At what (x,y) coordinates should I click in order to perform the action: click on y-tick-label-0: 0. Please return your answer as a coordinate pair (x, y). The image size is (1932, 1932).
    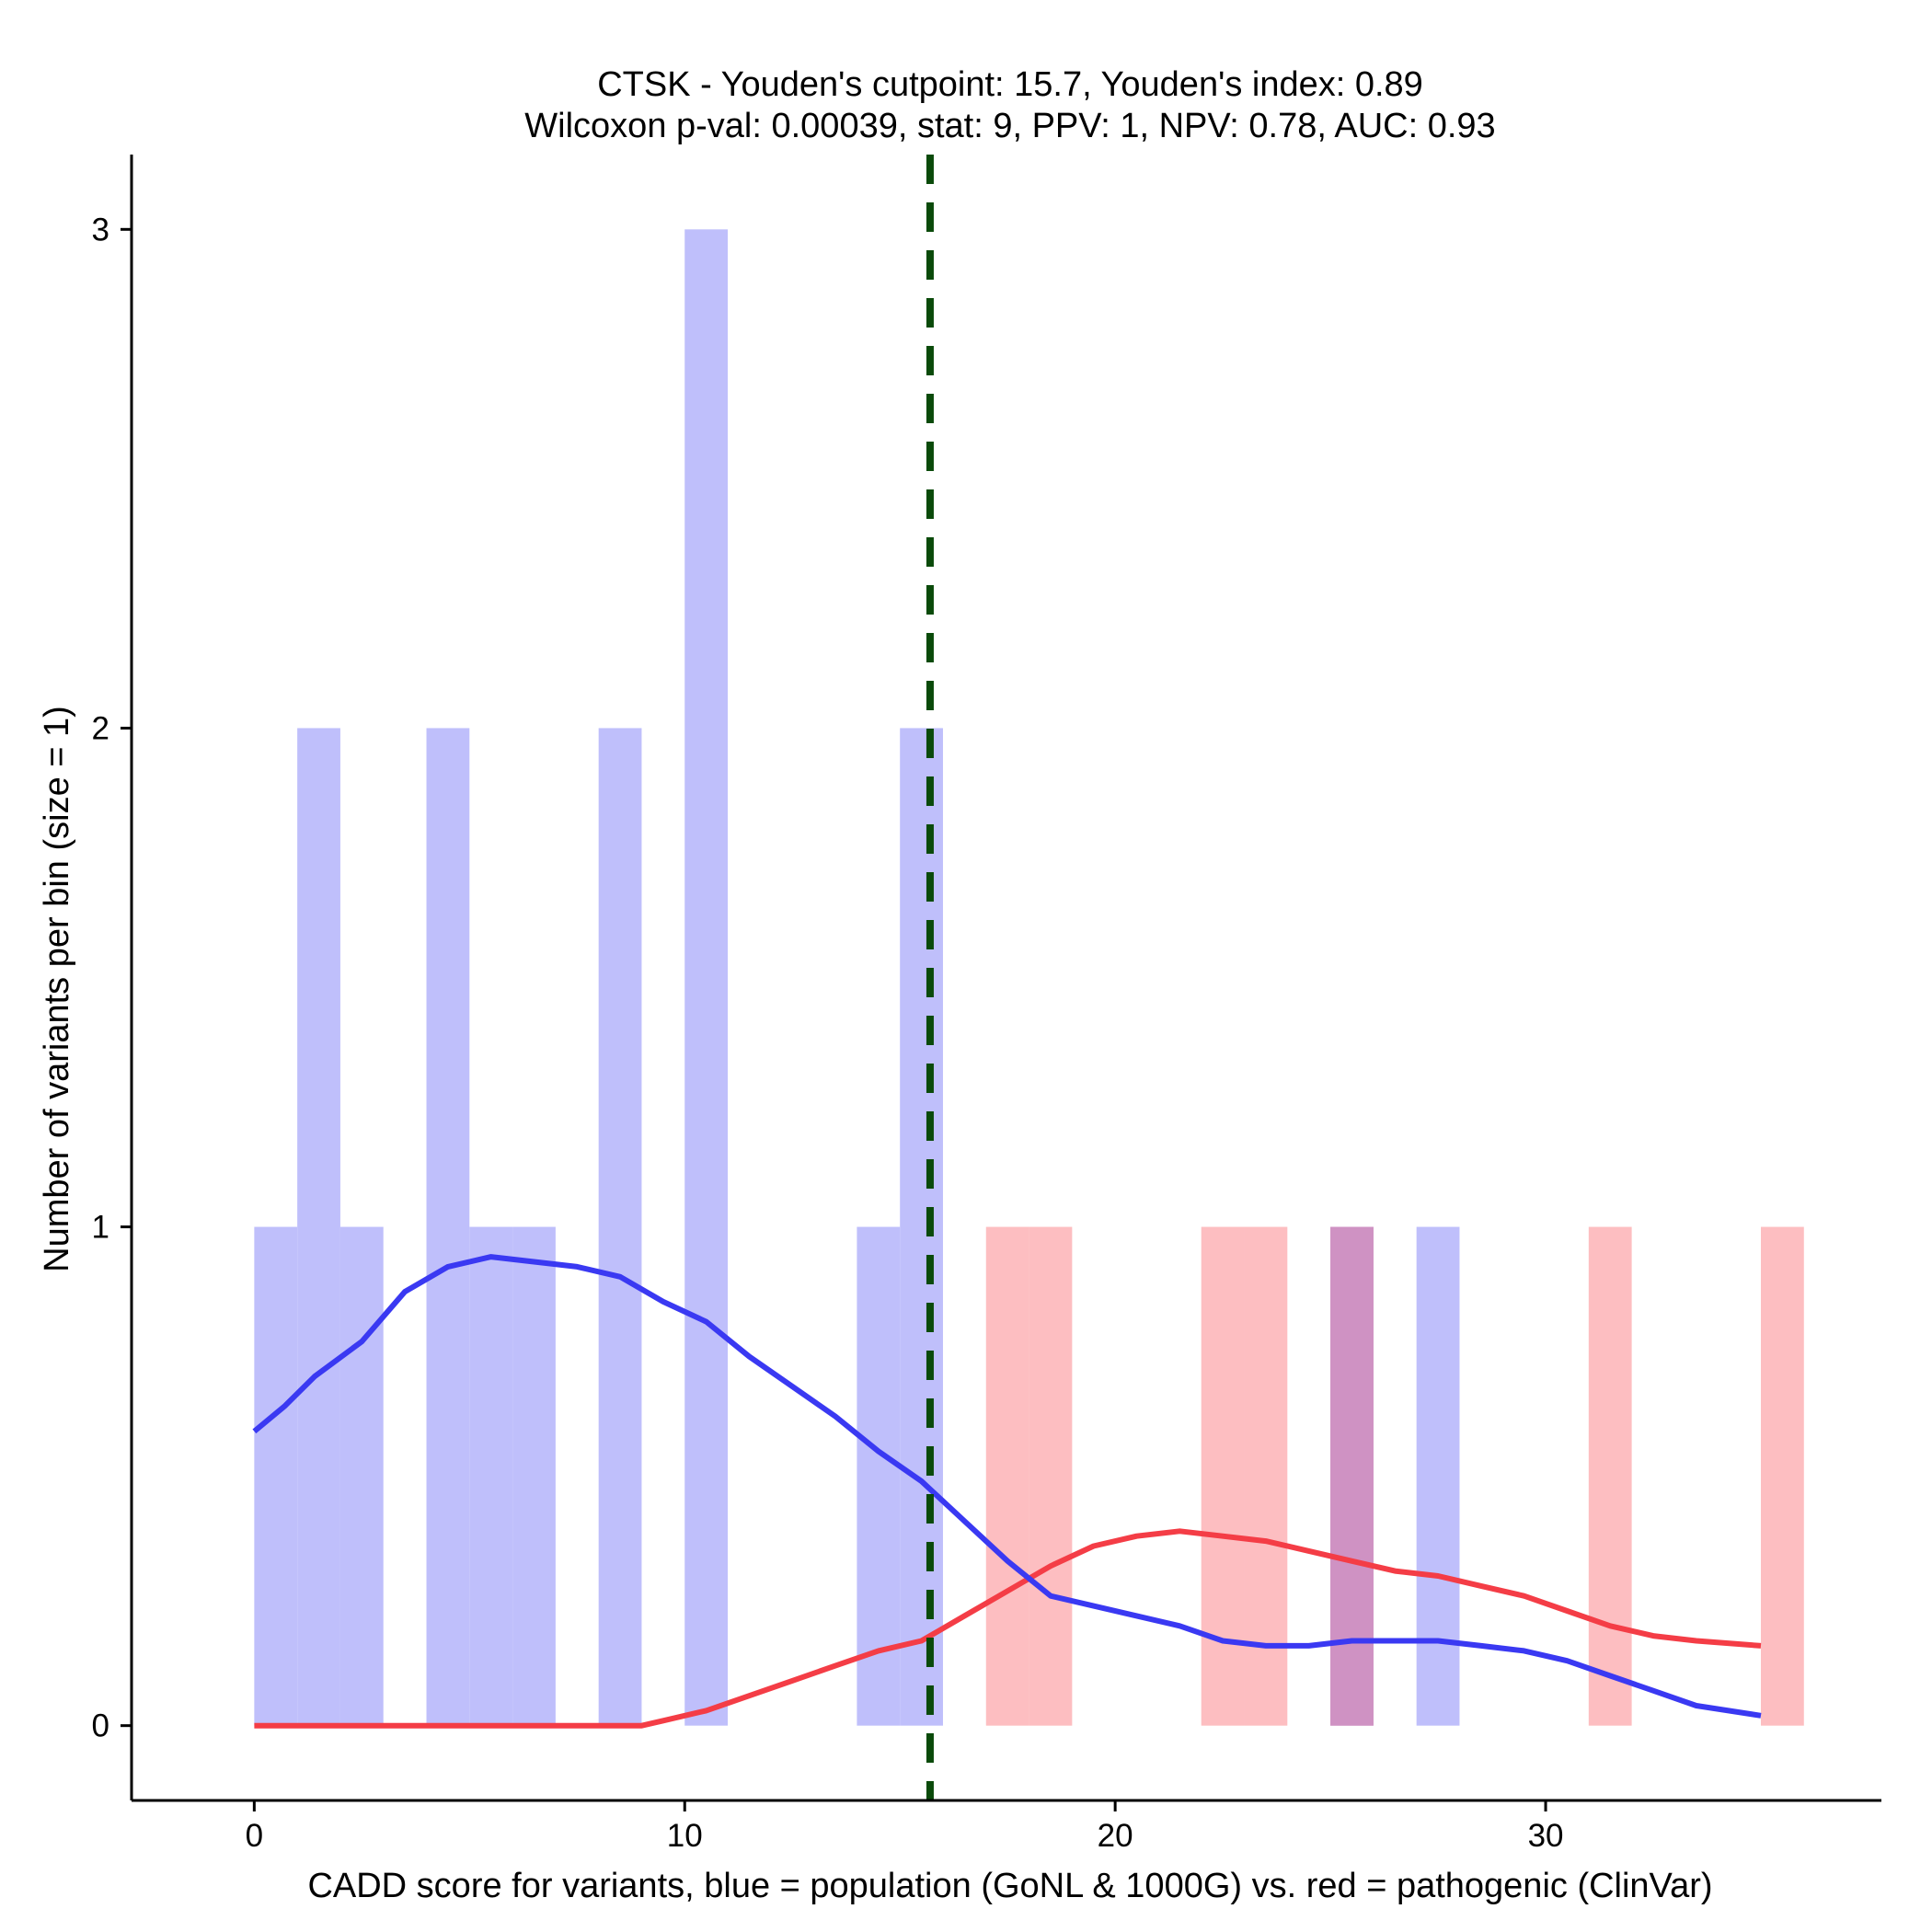
    Looking at the image, I should click on (100, 1726).